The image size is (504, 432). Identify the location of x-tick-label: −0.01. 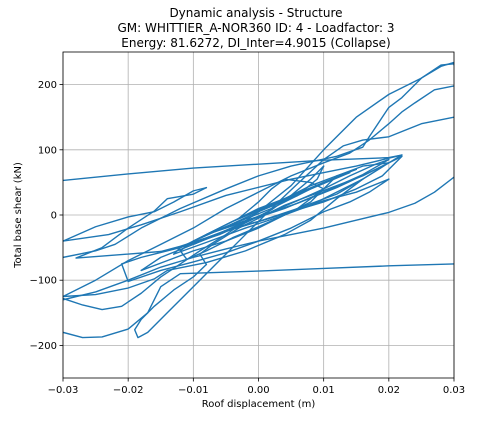
(193, 390).